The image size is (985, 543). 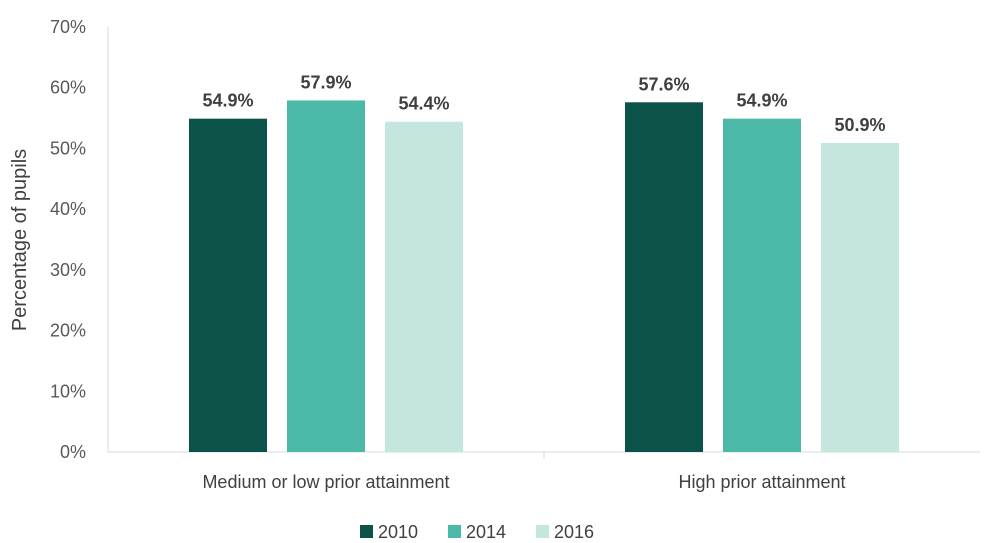 What do you see at coordinates (366, 531) in the screenshot?
I see `legend-swatch-2010` at bounding box center [366, 531].